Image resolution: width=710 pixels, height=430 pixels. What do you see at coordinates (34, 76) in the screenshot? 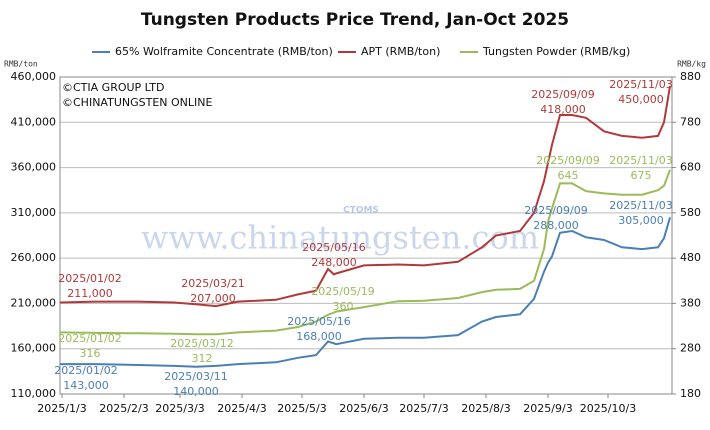
I see `y-tick-label: 460,000` at bounding box center [34, 76].